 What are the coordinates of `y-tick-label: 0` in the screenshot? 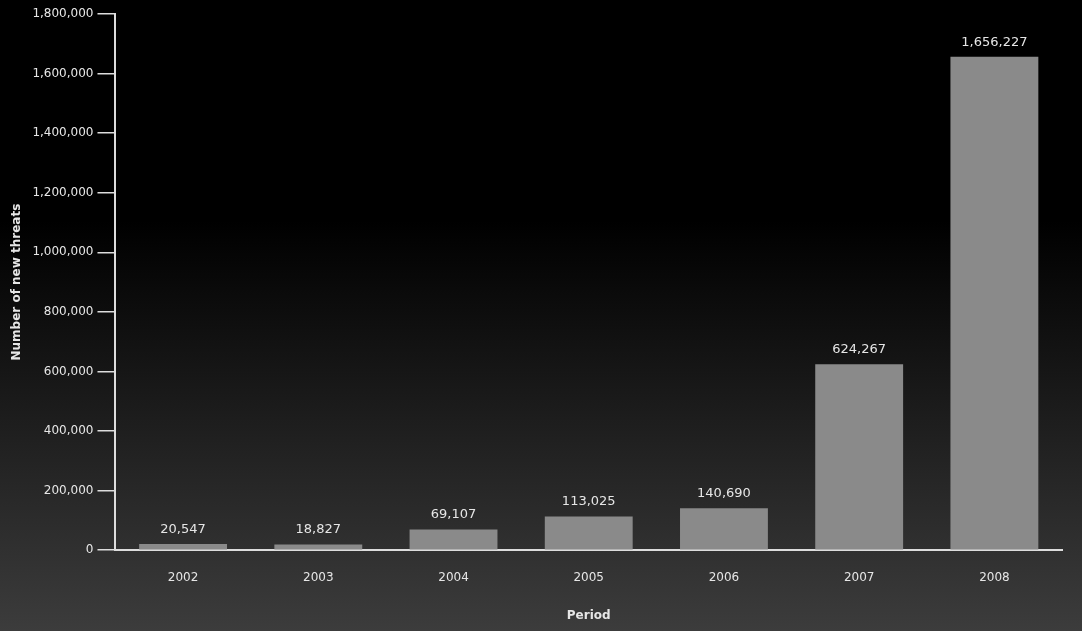 It's located at (89, 549).